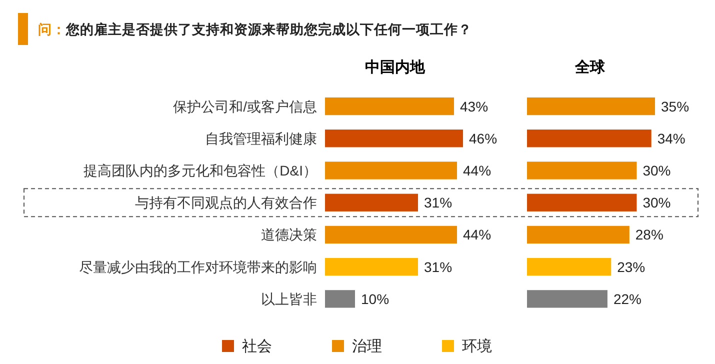 The height and width of the screenshot is (364, 715). What do you see at coordinates (245, 106) in the screenshot?
I see `y-tick-label: 保护公司和/或客户信息` at bounding box center [245, 106].